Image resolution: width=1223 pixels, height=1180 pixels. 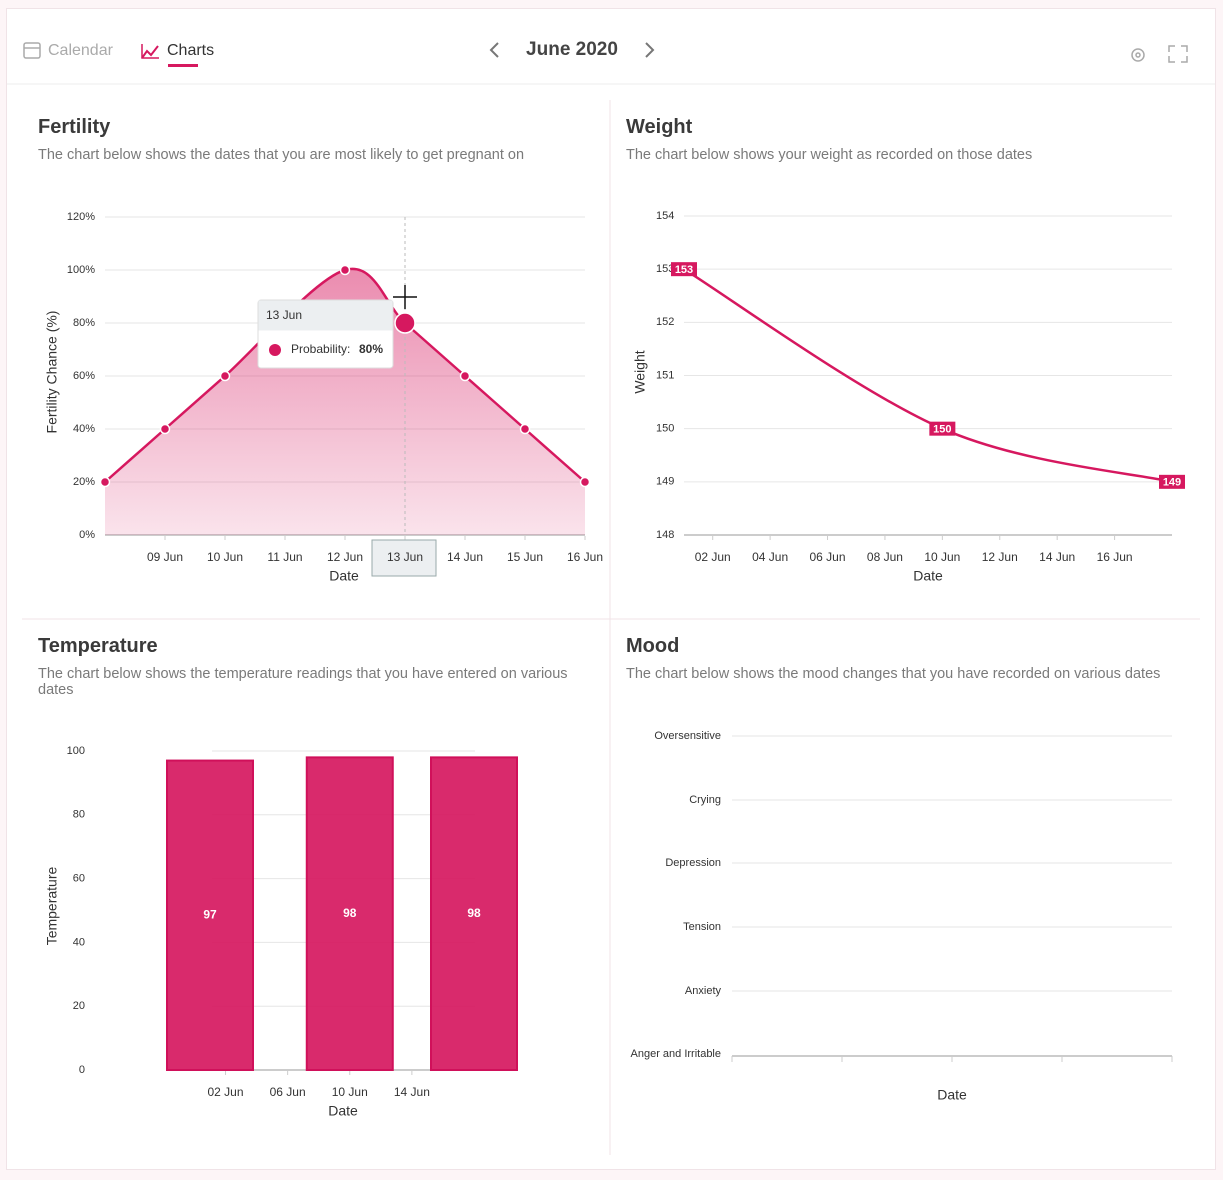 What do you see at coordinates (665, 269) in the screenshot?
I see `y-tick-label: 153` at bounding box center [665, 269].